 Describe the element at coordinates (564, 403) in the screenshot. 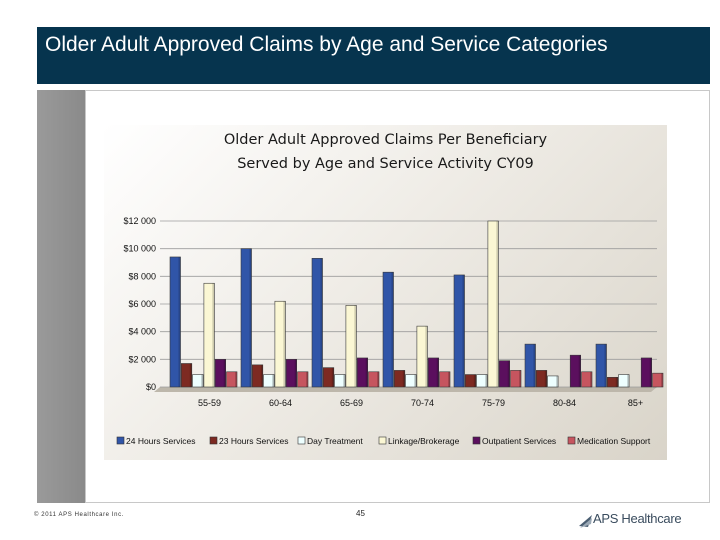

I see `x-tick-label: 80-84` at that location.